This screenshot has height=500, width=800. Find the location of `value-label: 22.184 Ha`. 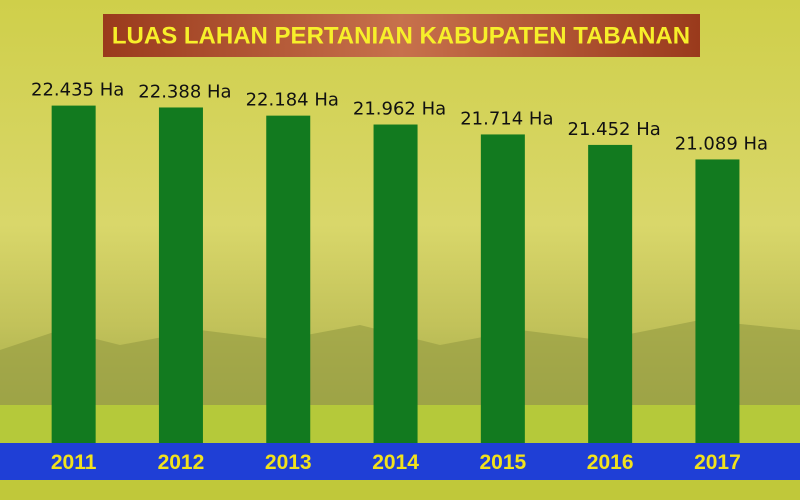

value-label: 22.184 Ha is located at coordinates (292, 100).